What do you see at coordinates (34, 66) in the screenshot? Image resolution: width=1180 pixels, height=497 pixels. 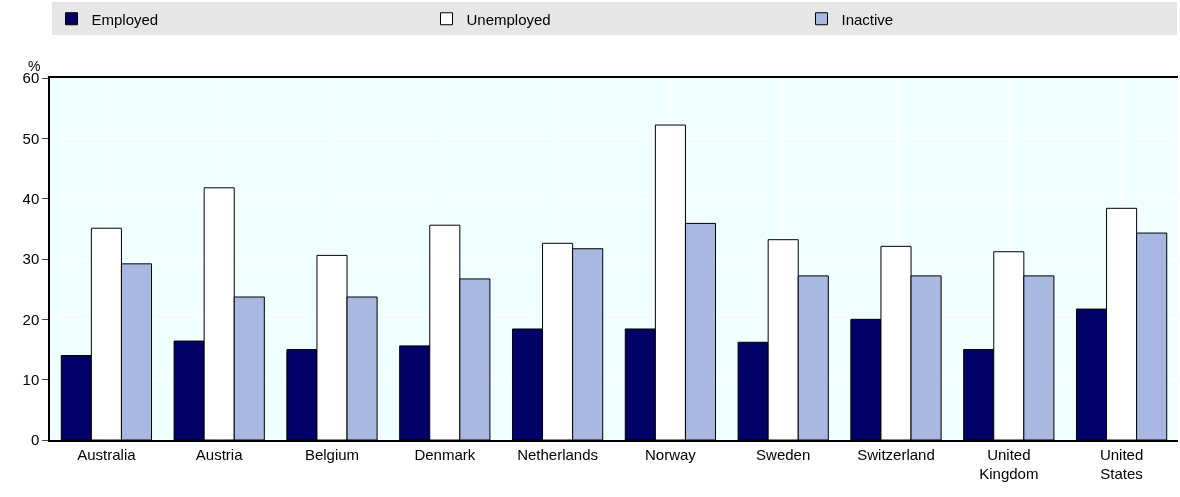 I see `y-axis-title: %` at bounding box center [34, 66].